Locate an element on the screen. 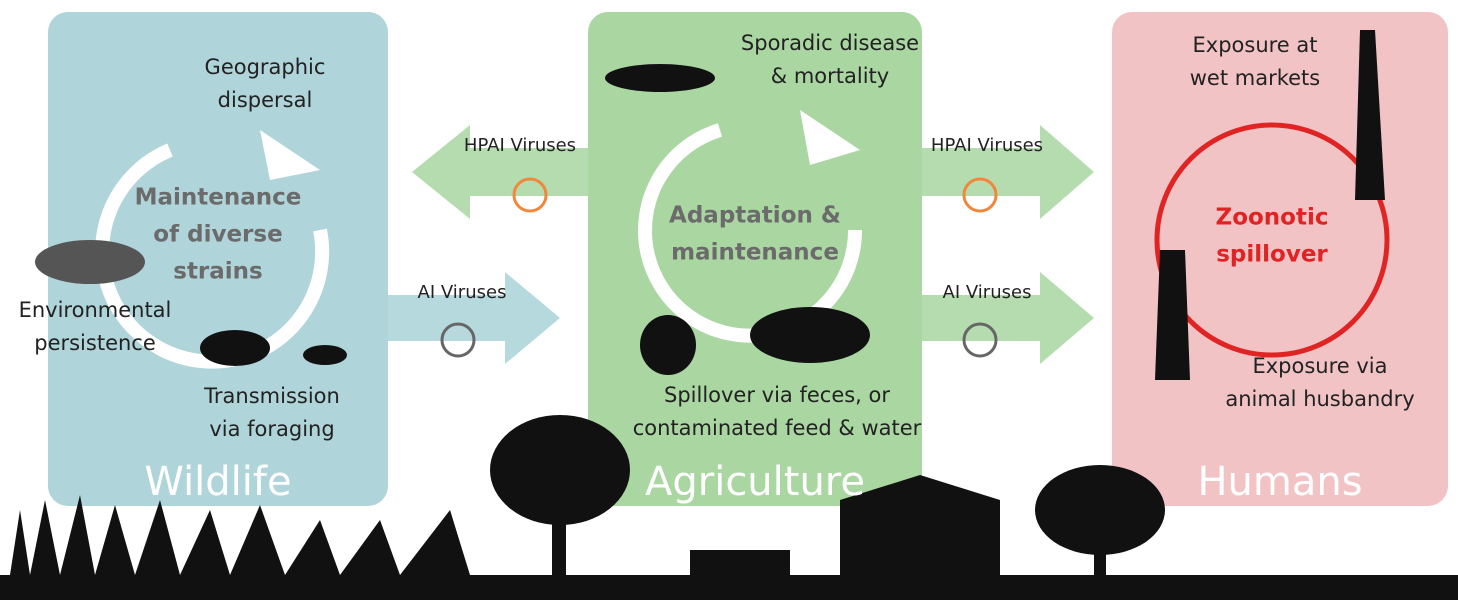 The image size is (1458, 600). virus-icons is located at coordinates (719, 267).